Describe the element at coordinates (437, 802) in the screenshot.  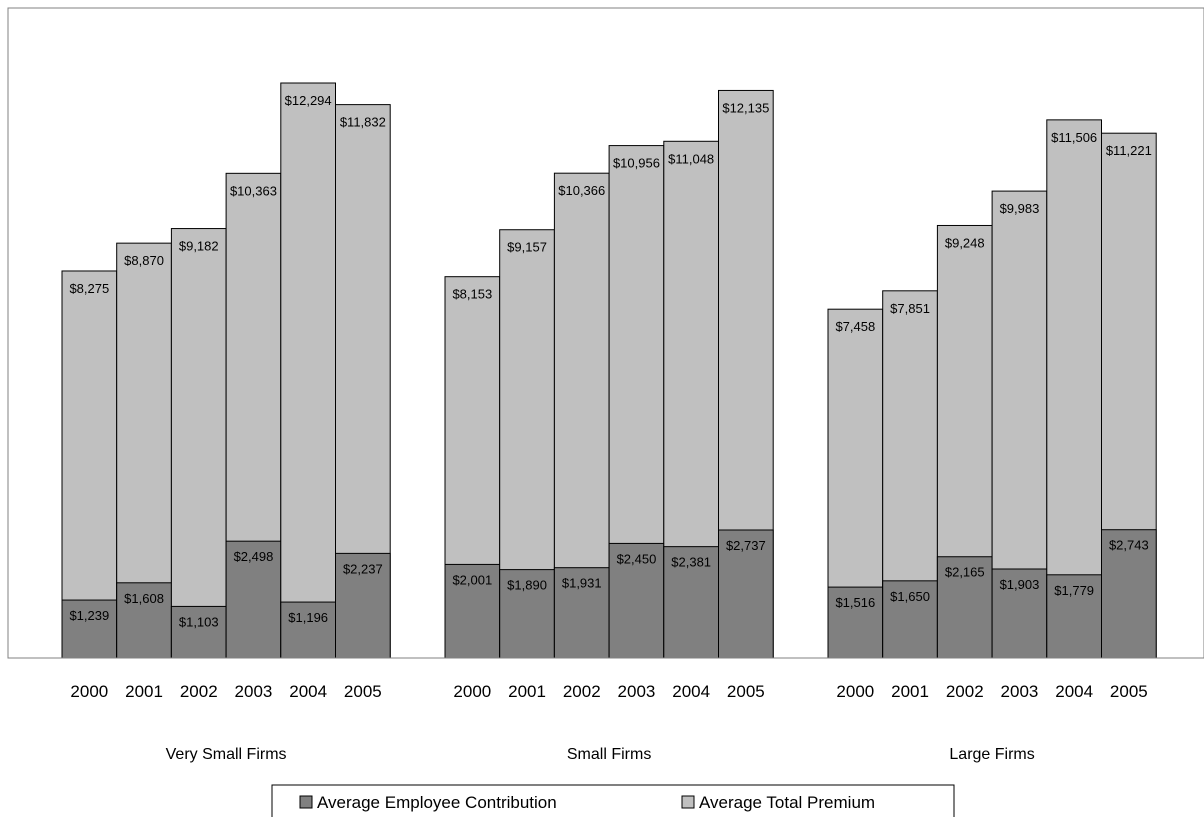
I see `legend-label-employee: Average Employee Contribution` at that location.